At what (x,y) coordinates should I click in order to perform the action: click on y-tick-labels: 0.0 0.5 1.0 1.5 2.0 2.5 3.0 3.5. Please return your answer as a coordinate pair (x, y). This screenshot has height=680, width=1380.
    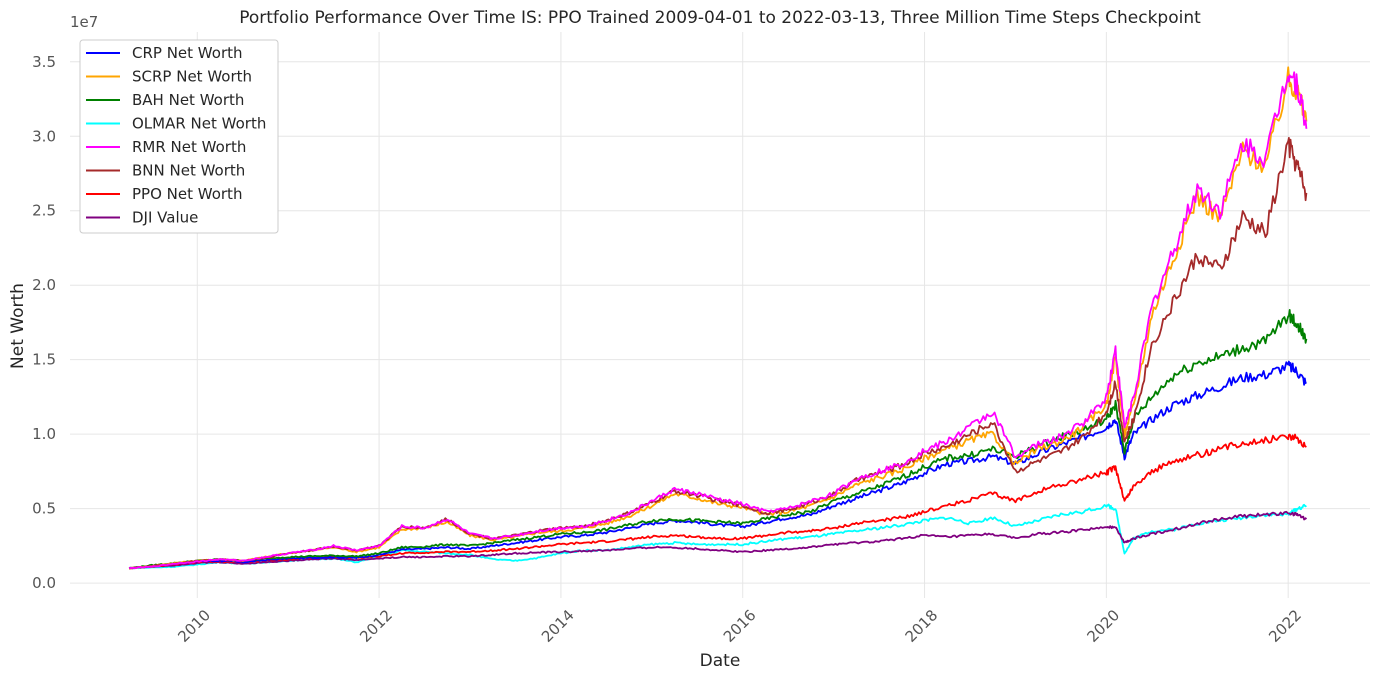
    Looking at the image, I should click on (44, 322).